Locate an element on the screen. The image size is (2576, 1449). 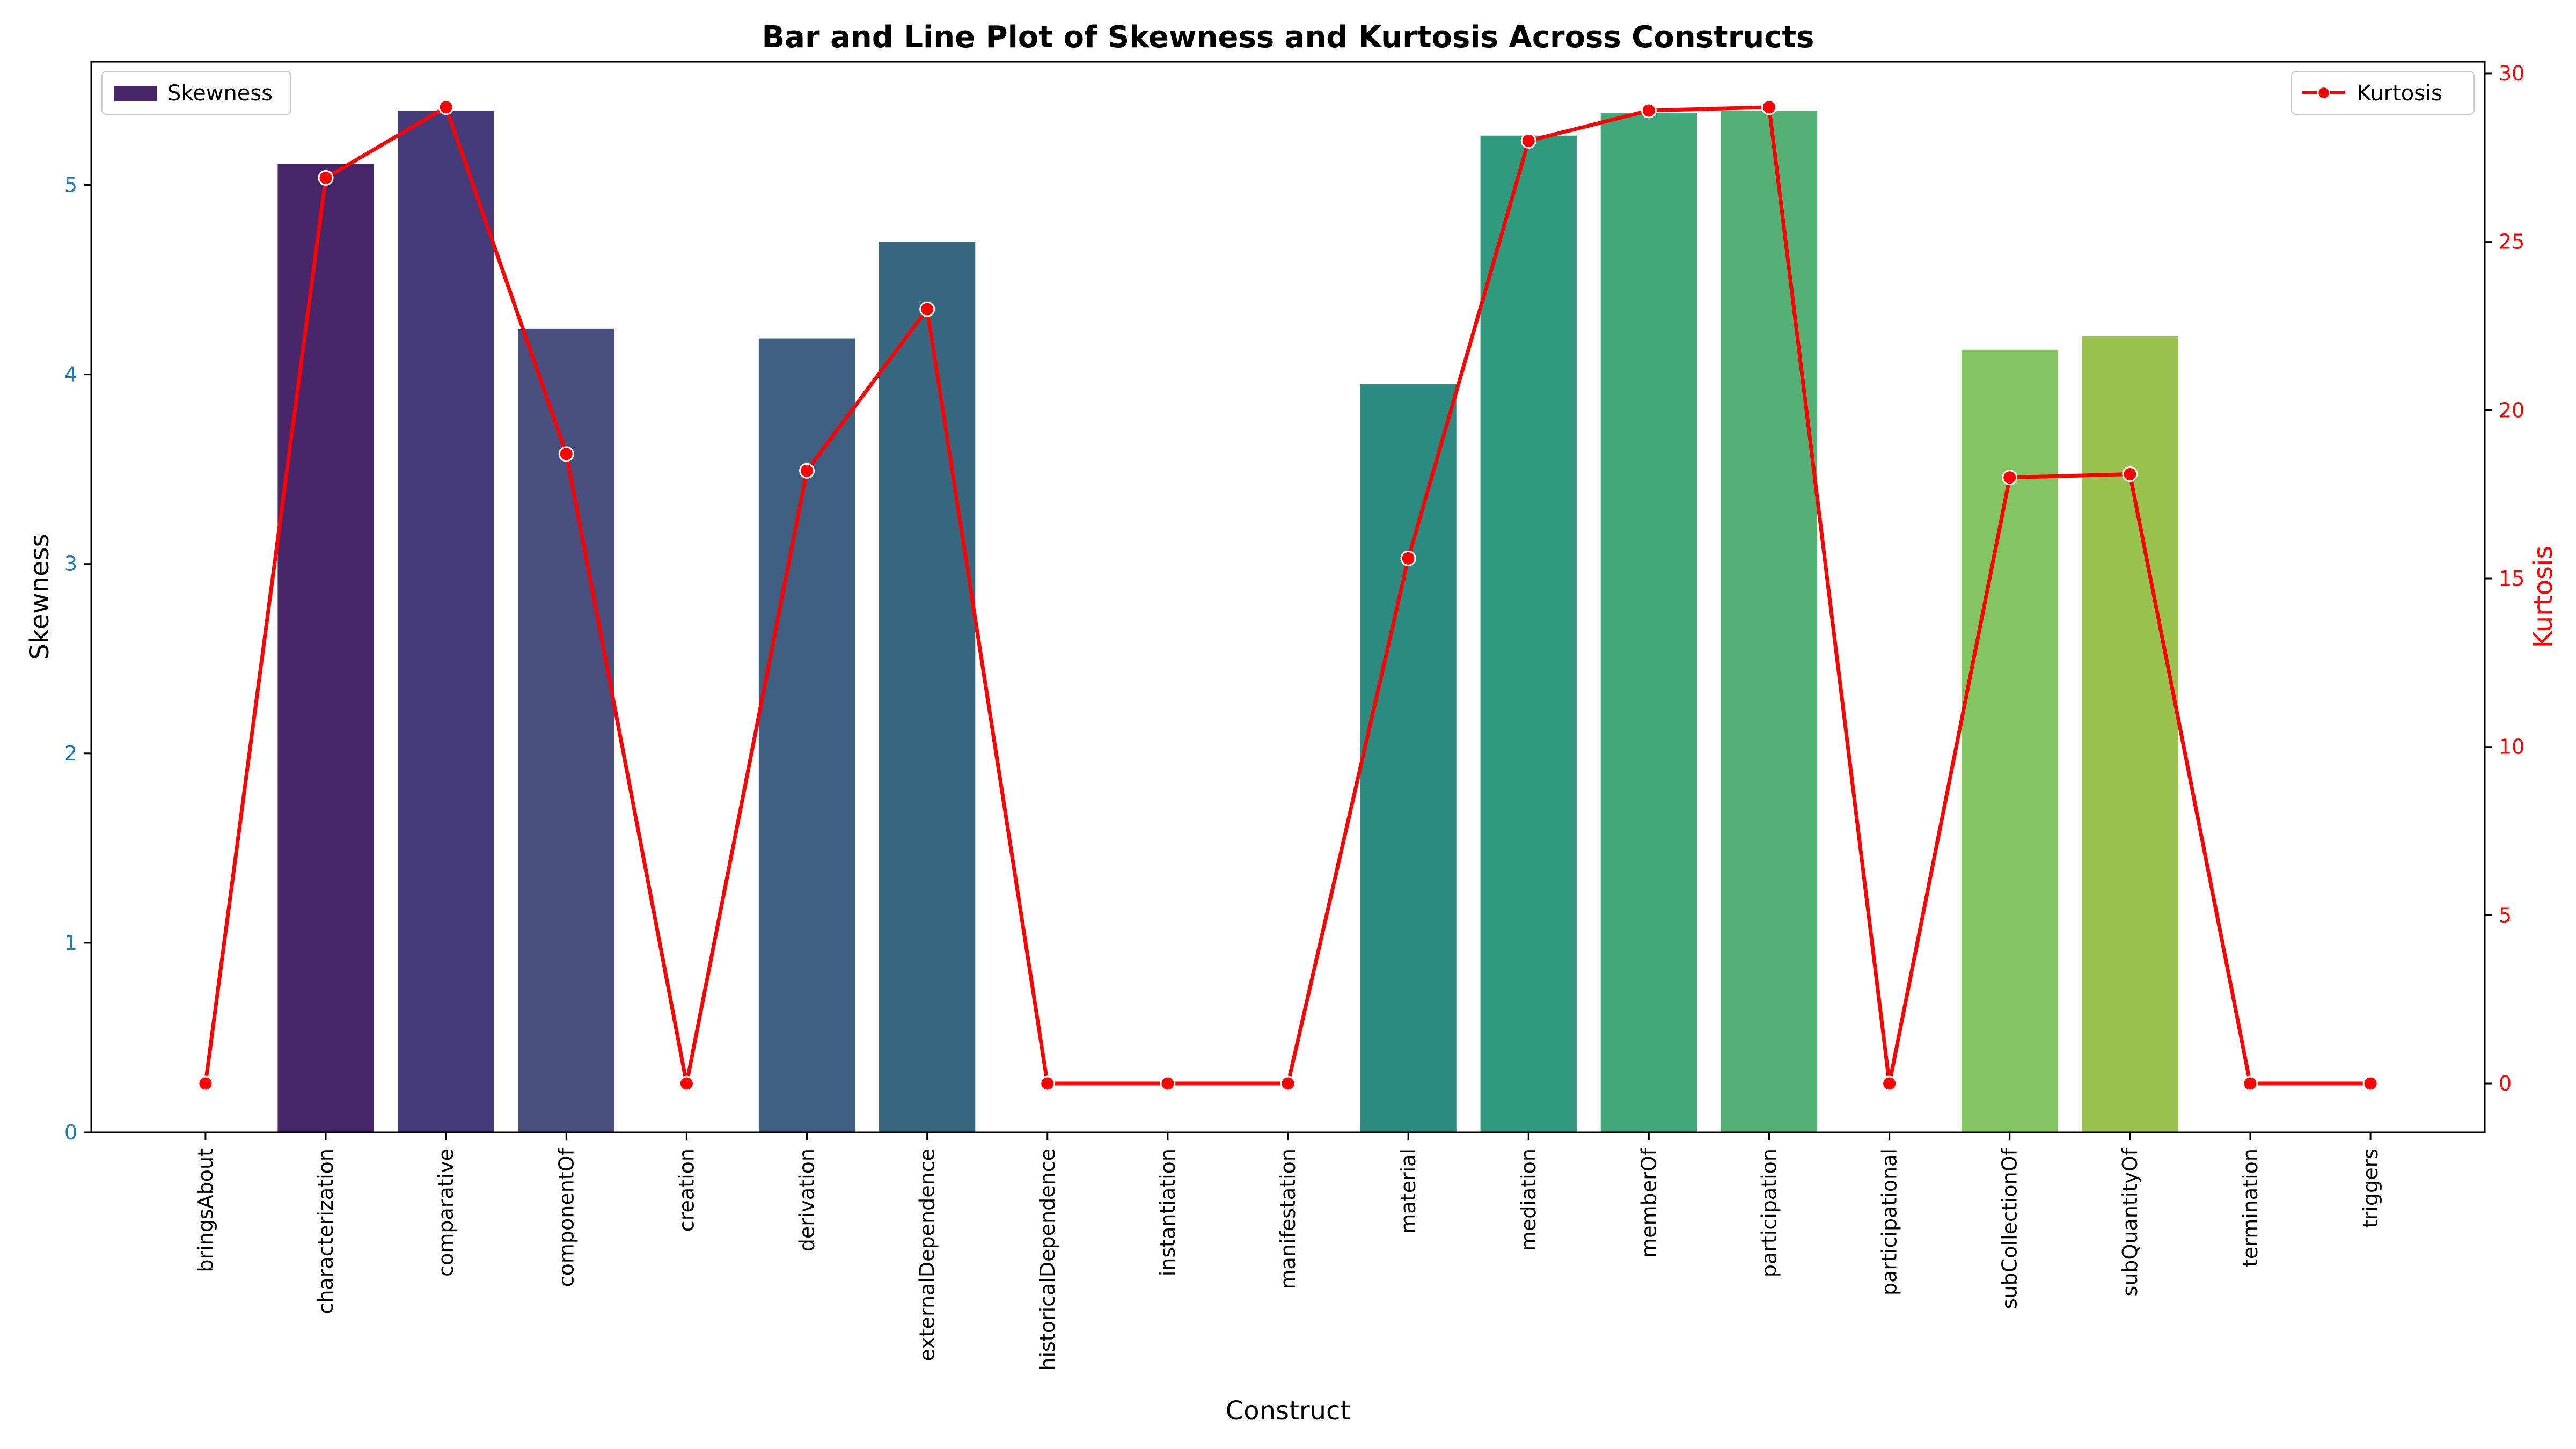
x-tick-label-triggers: triggers is located at coordinates (2370, 1188).